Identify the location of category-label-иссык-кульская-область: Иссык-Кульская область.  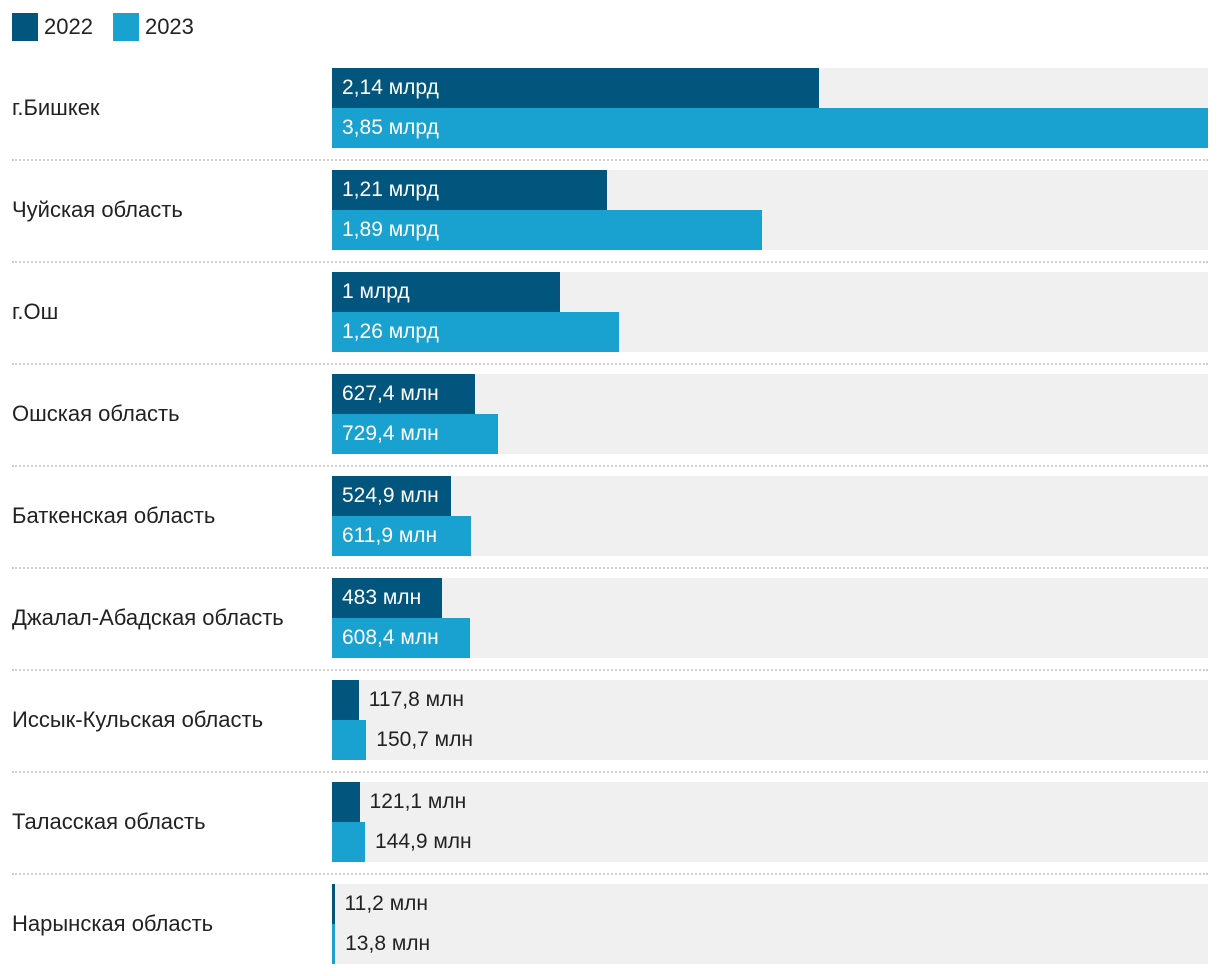
(138, 719).